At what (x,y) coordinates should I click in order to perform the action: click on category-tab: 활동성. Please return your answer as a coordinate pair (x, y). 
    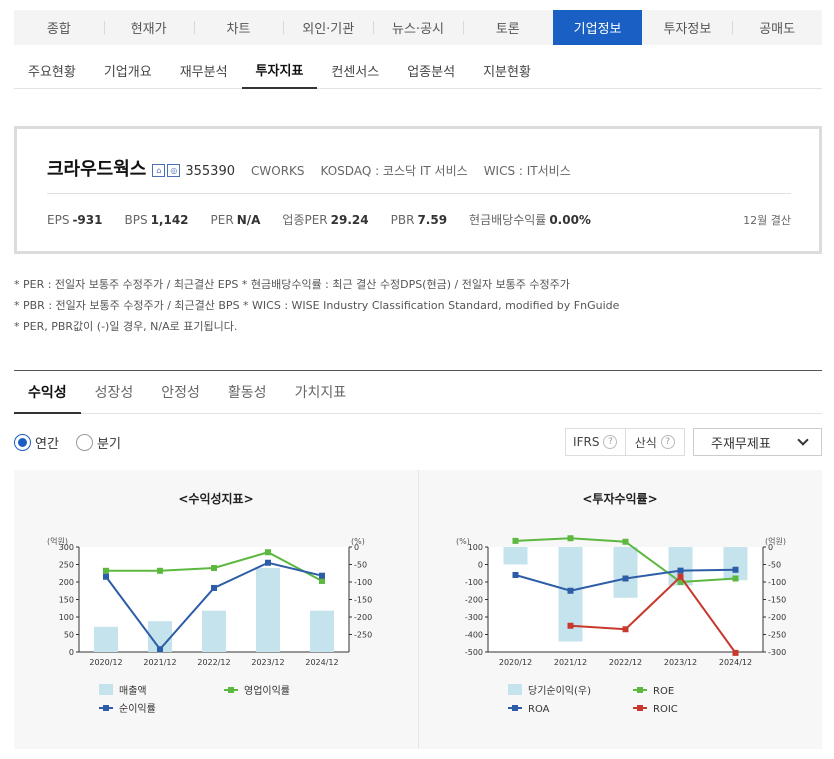
    Looking at the image, I should click on (247, 393).